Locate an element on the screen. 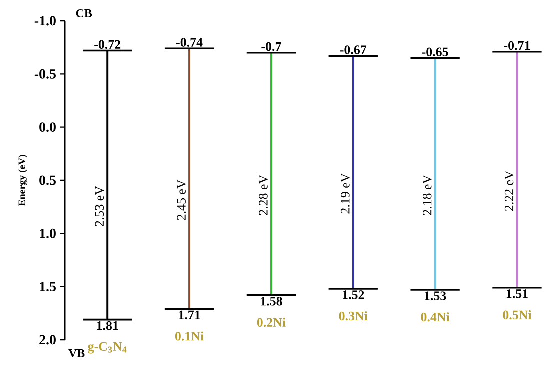 Image resolution: width=550 pixels, height=374 pixels. y-axis-title: Energy (eV) is located at coordinates (23, 180).